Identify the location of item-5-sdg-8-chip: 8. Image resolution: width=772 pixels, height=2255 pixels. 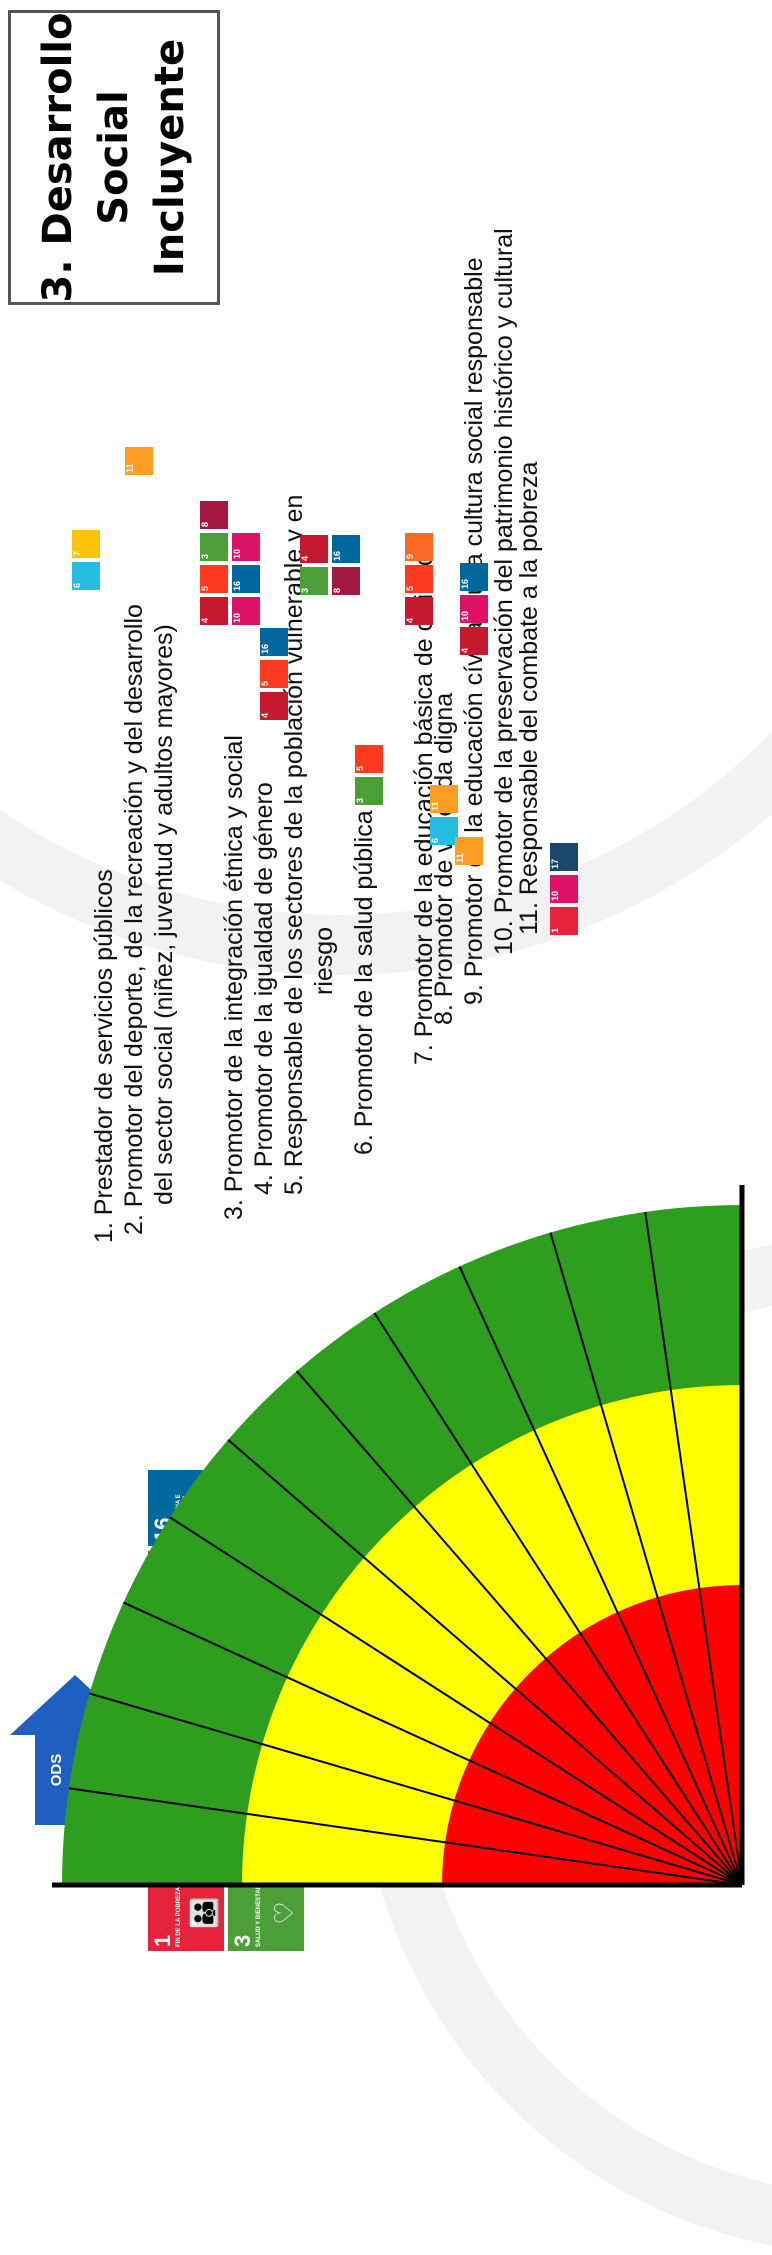
(346, 581).